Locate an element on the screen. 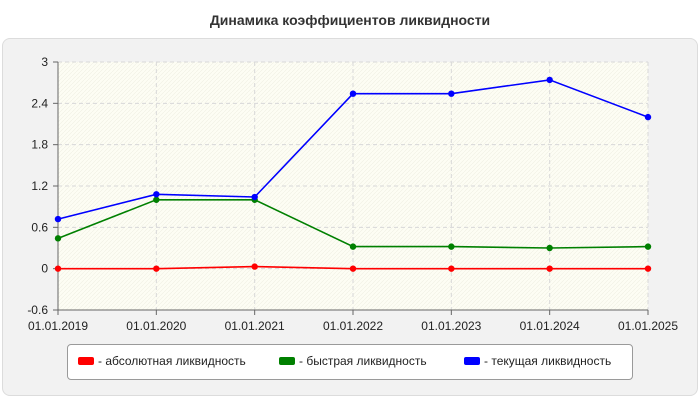  y-tick-label: 0 is located at coordinates (44, 269).